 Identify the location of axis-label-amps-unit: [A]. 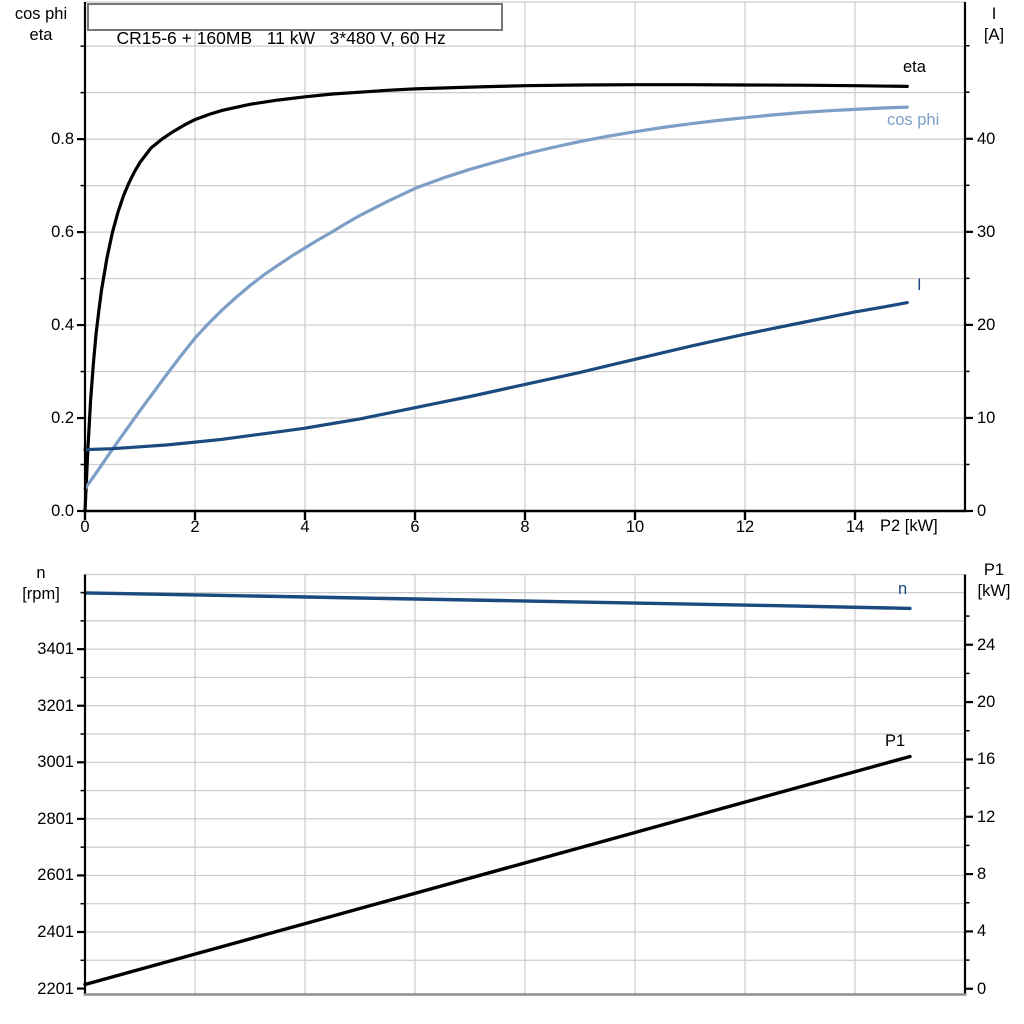
(994, 35).